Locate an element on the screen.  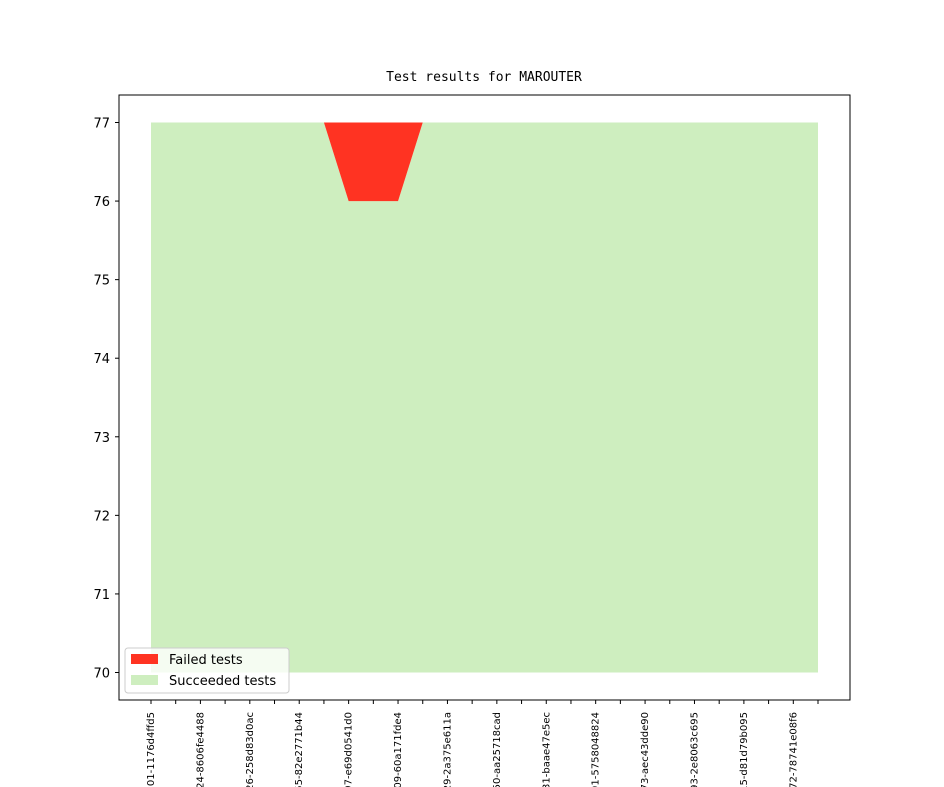
legend-label: Failed tests is located at coordinates (206, 660).